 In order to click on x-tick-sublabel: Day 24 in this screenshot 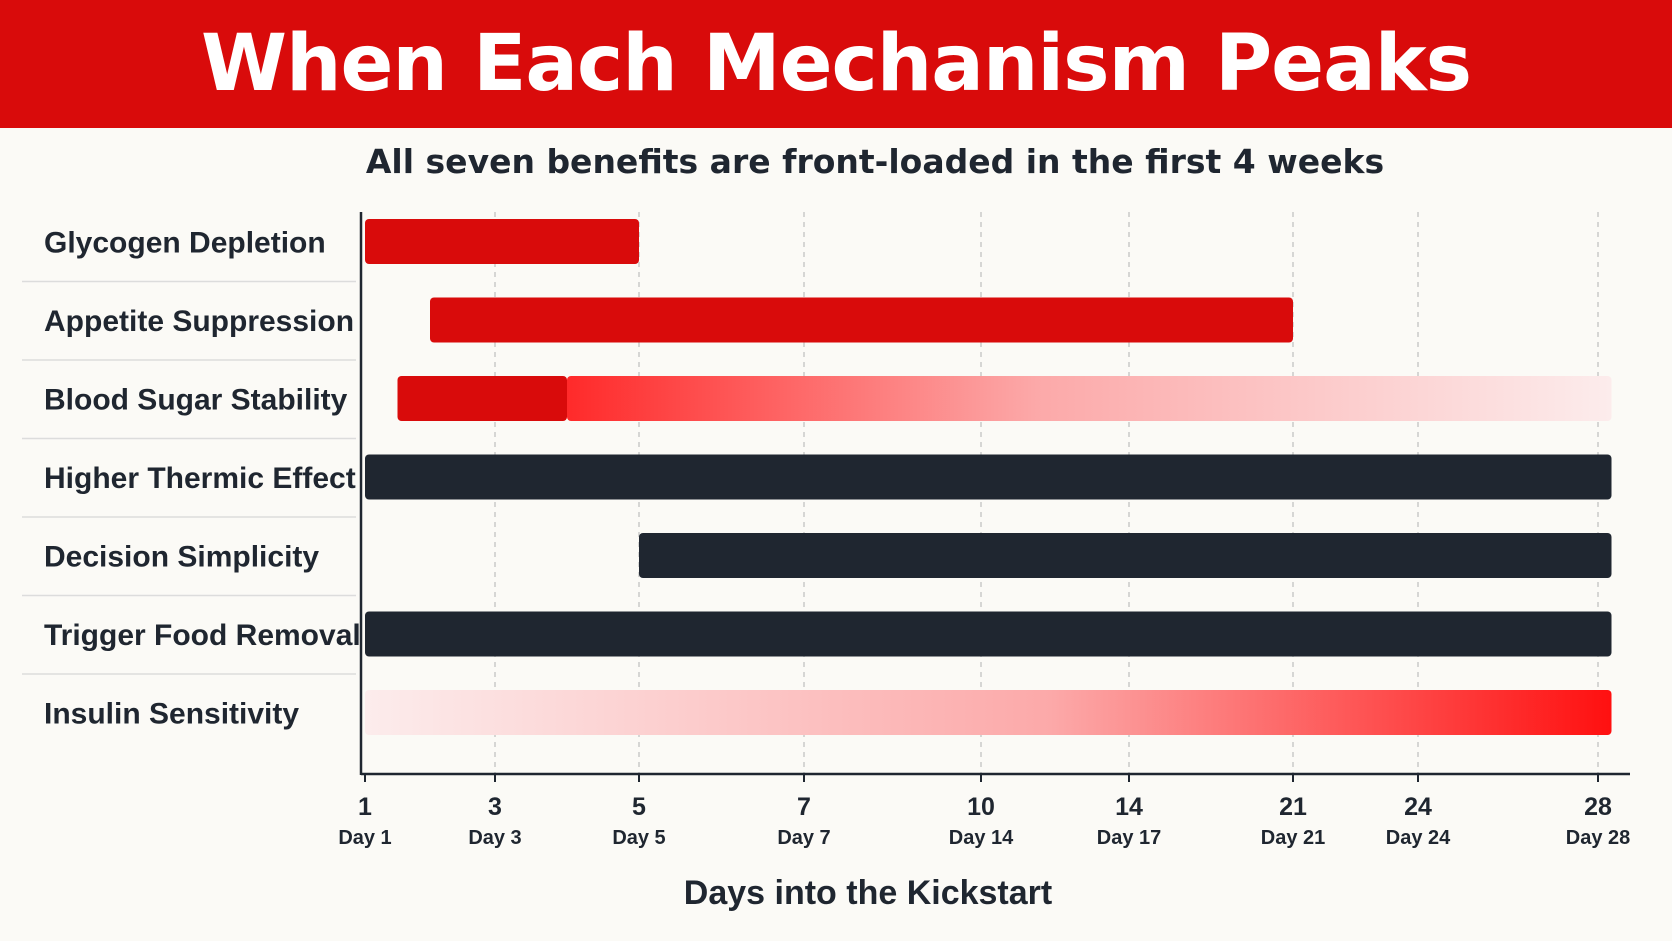, I will do `click(1418, 838)`.